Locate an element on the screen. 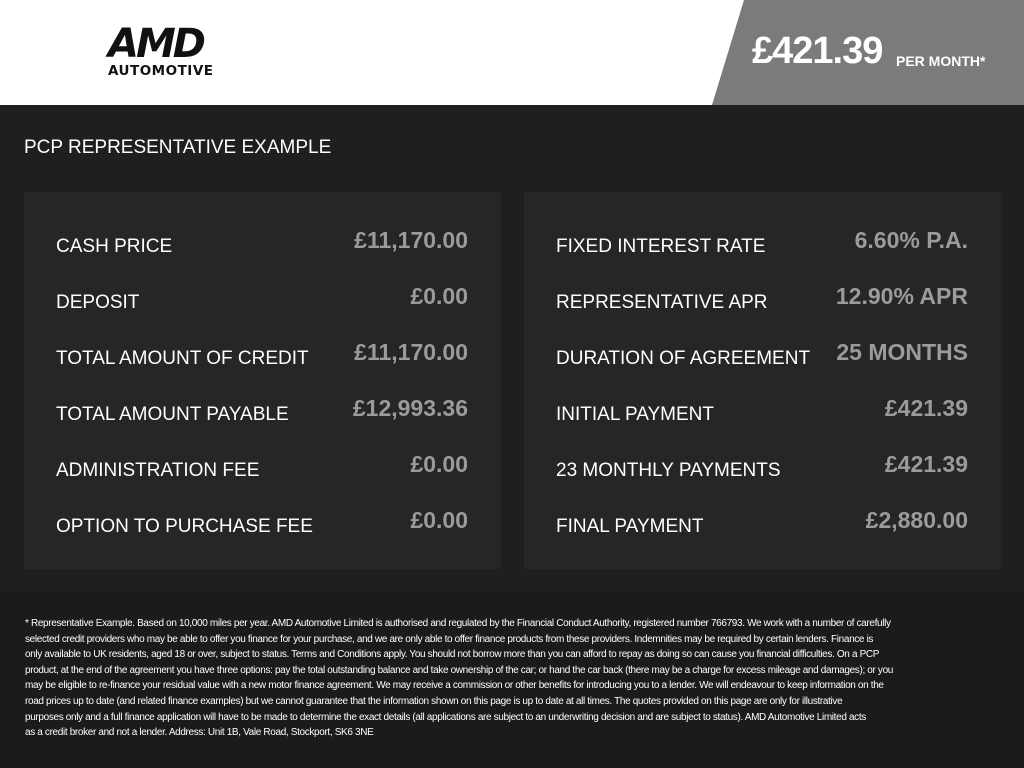 The width and height of the screenshot is (1024, 768). logo-text: AMD is located at coordinates (157, 44).